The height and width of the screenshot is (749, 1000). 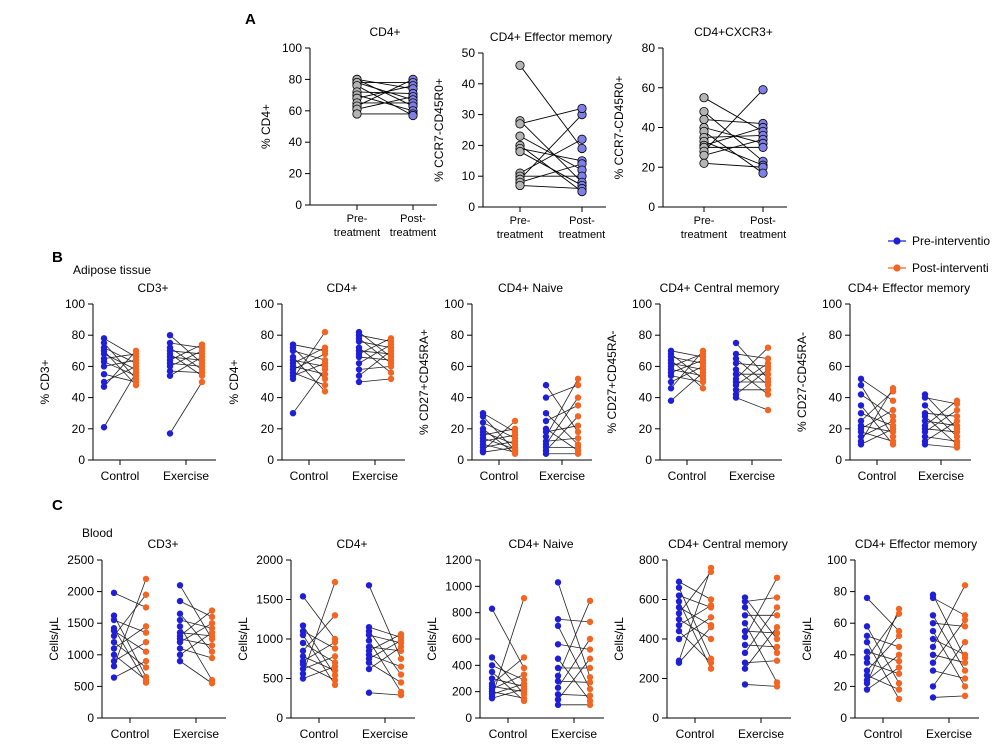 What do you see at coordinates (508, 734) in the screenshot?
I see `x-tick-label: Control` at bounding box center [508, 734].